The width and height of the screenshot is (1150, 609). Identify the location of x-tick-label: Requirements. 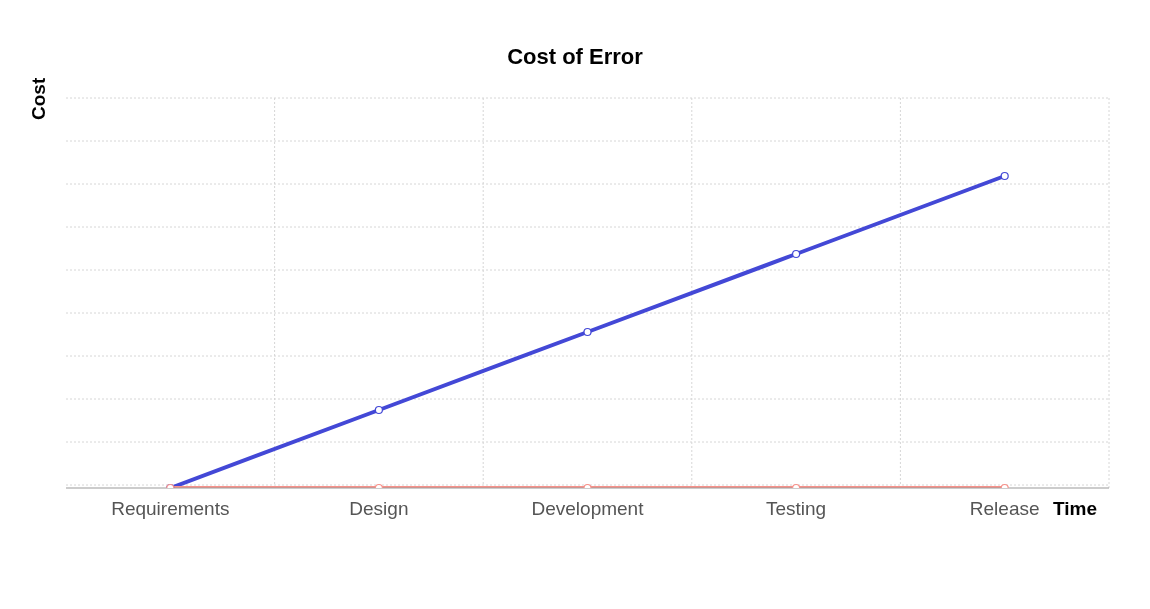
(170, 509).